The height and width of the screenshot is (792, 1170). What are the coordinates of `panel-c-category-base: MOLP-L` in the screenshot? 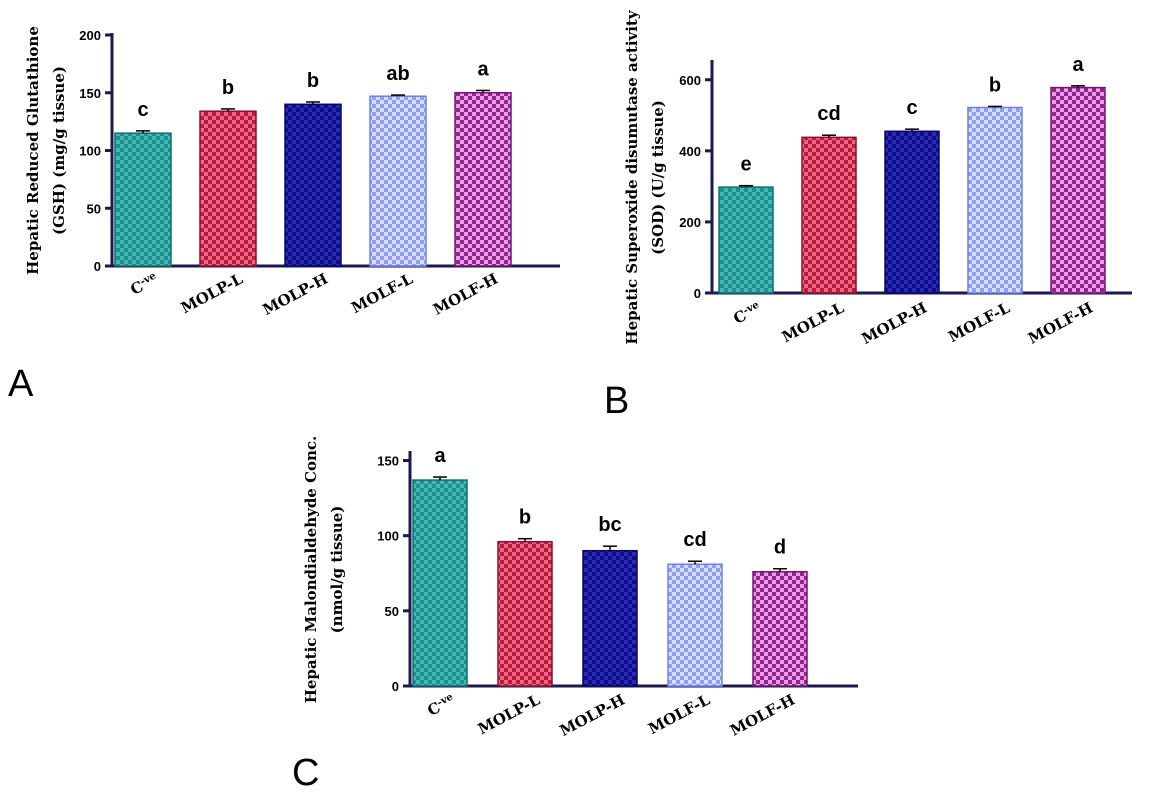 It's located at (509, 714).